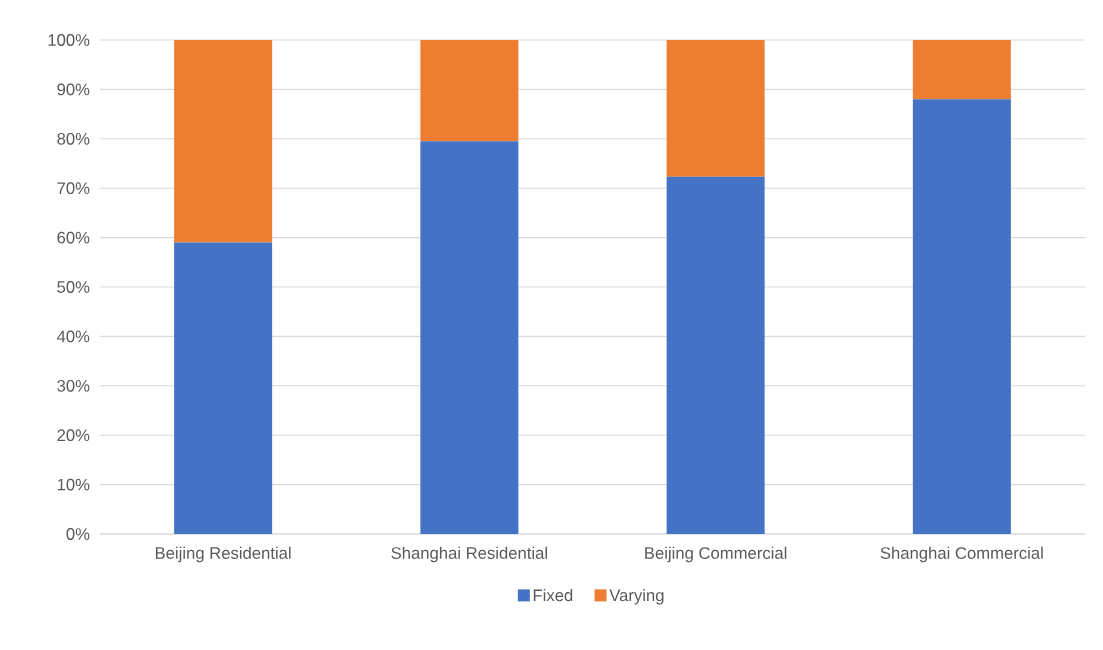 The height and width of the screenshot is (650, 1103). I want to click on x-tick-label: Shanghai Commercial, so click(961, 554).